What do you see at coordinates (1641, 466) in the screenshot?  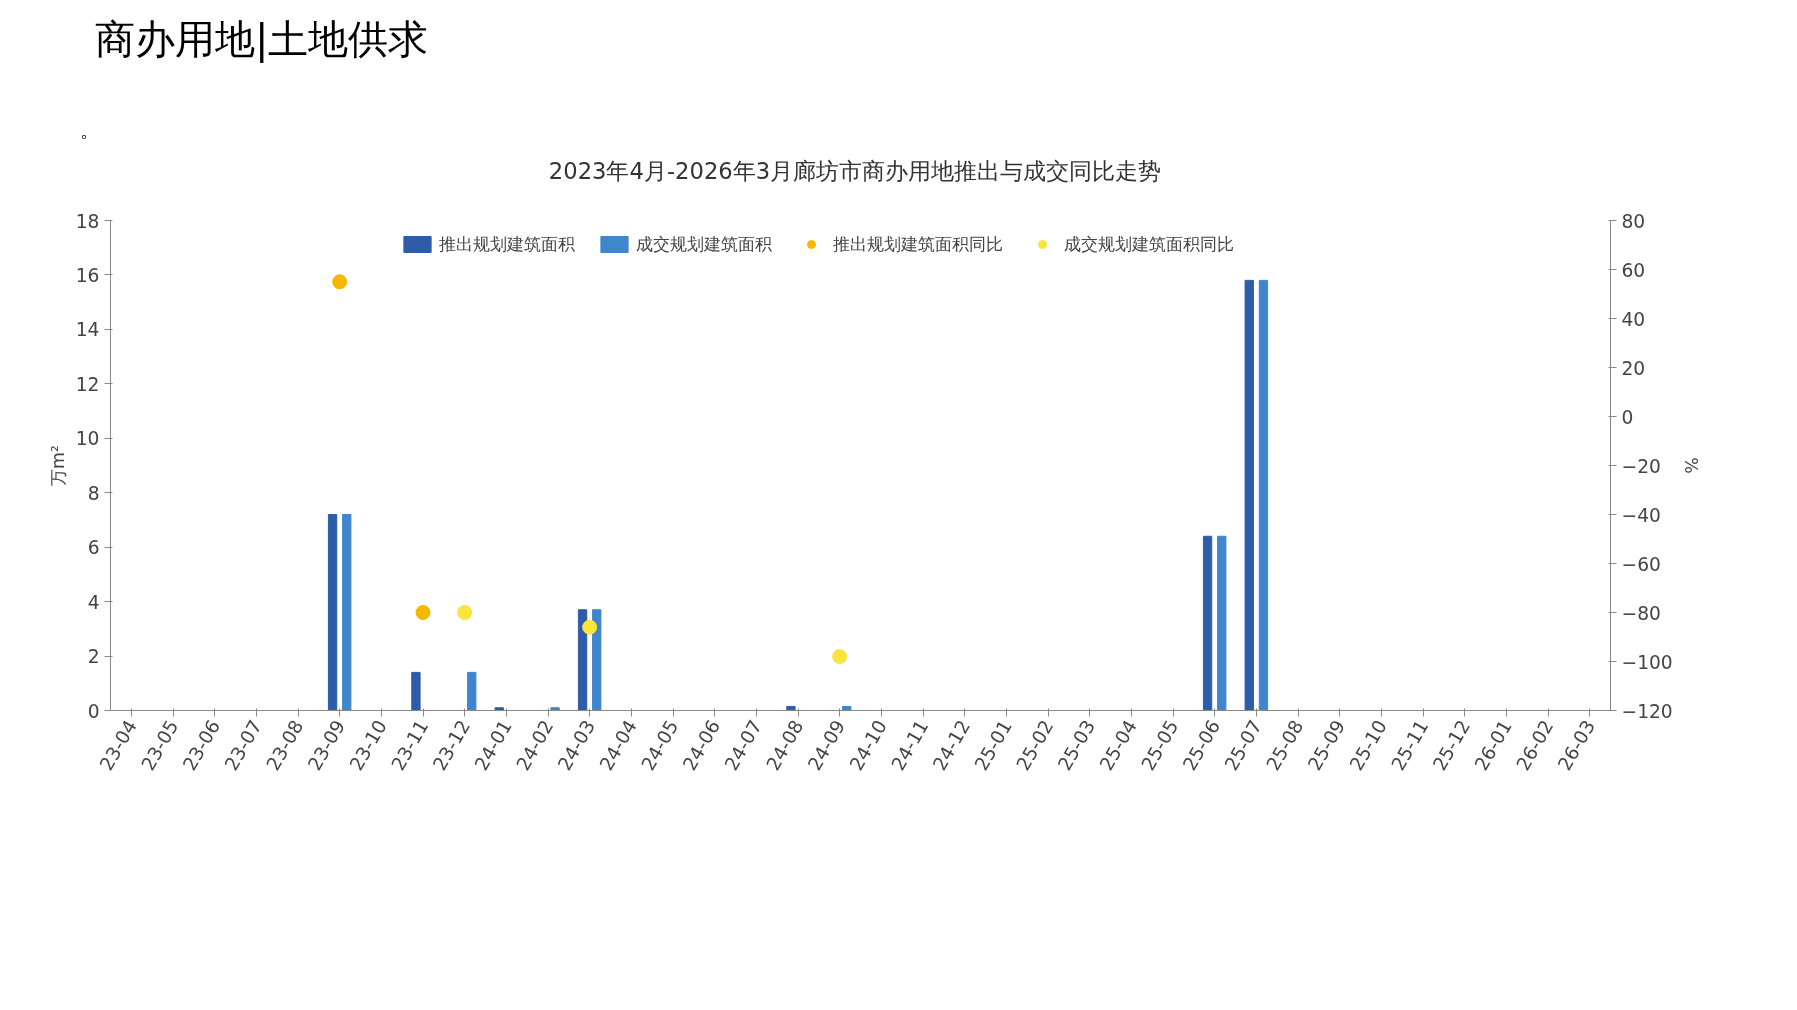 I see `y2-tick-label: −20` at bounding box center [1641, 466].